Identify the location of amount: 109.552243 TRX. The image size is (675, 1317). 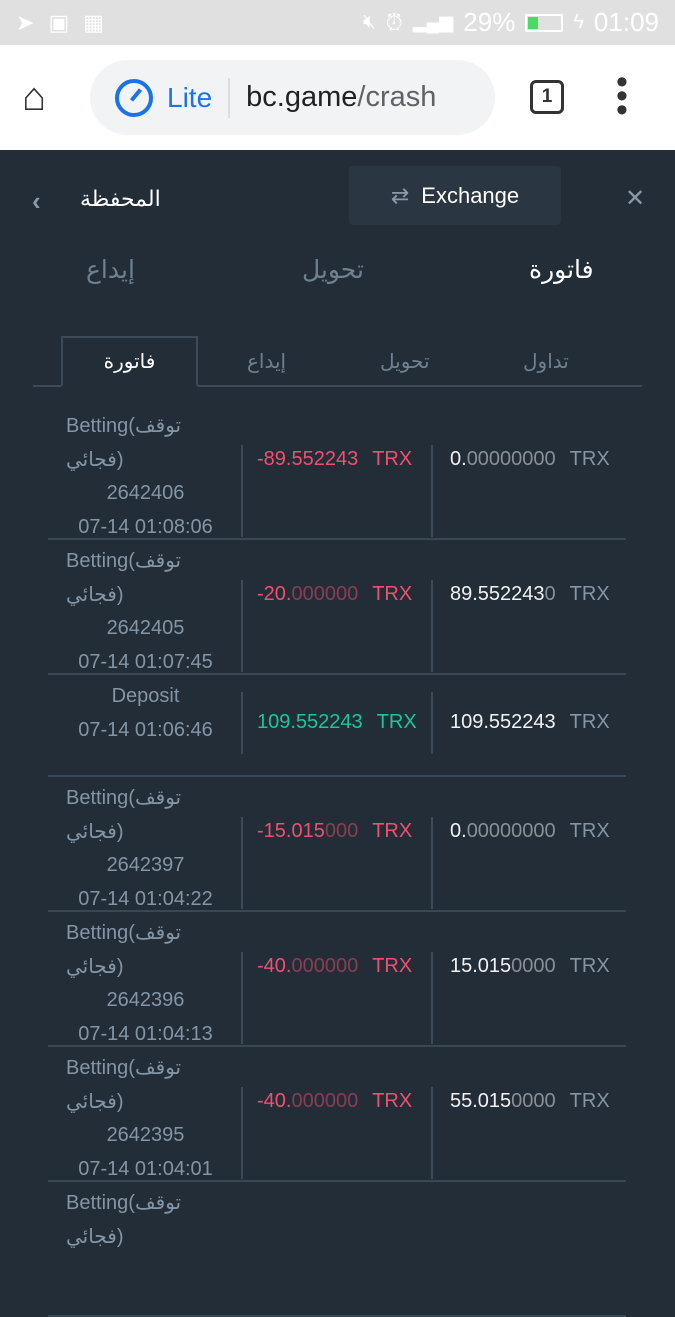
(337, 722).